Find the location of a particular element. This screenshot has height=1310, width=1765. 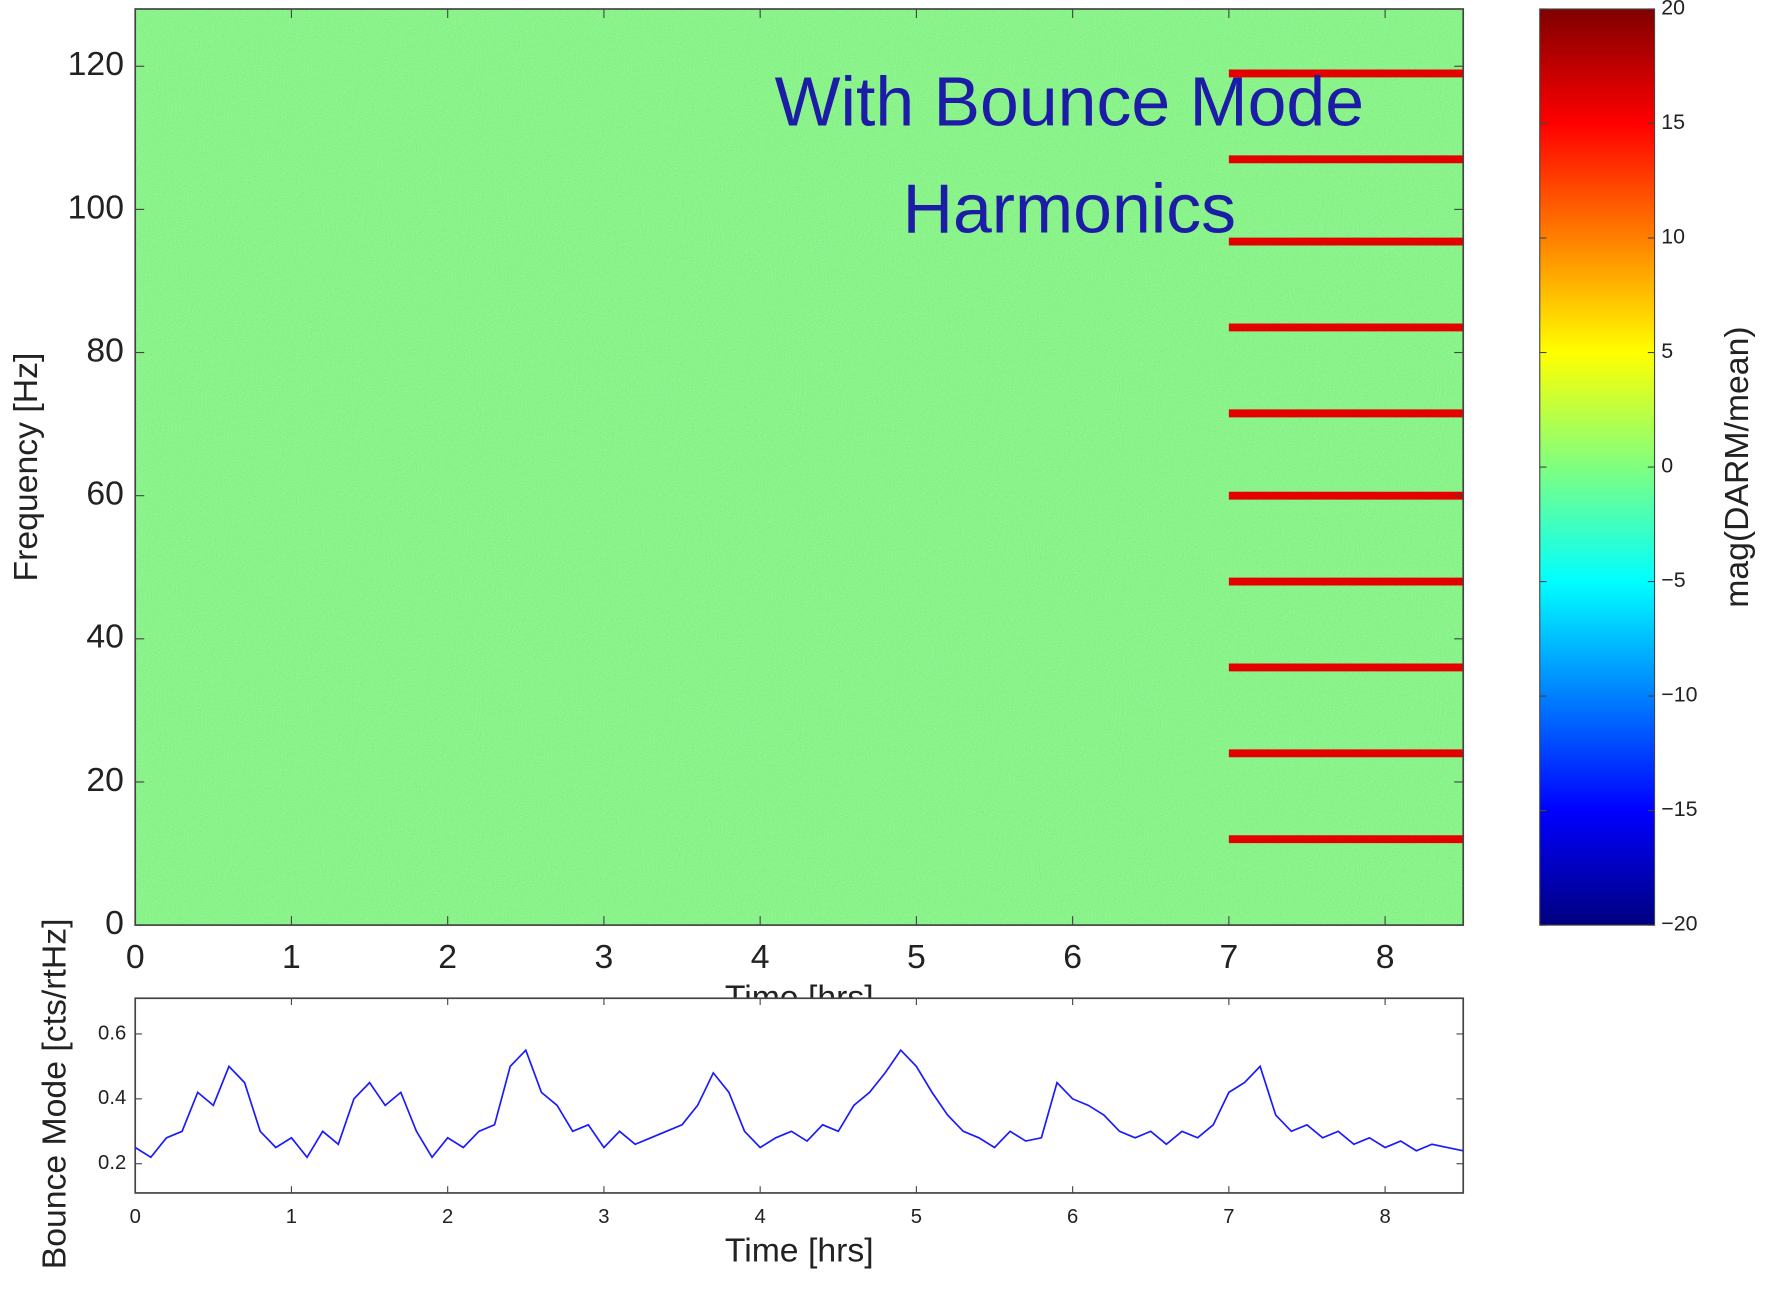

y-tick-label: 120 is located at coordinates (96, 64).